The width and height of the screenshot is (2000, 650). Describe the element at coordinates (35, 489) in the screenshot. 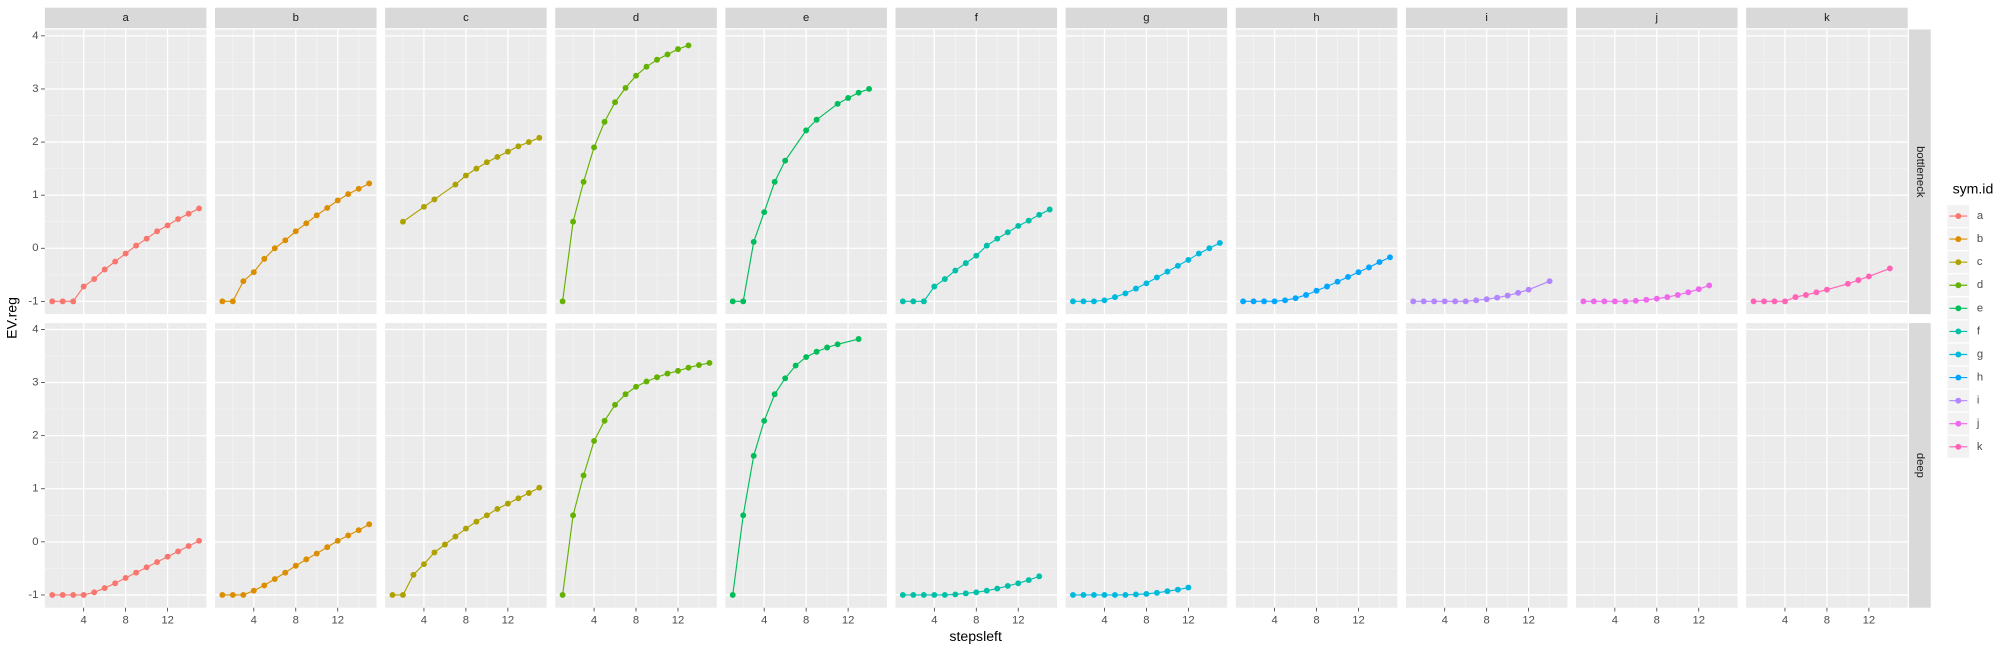

I see `y-tick-label: 1` at that location.